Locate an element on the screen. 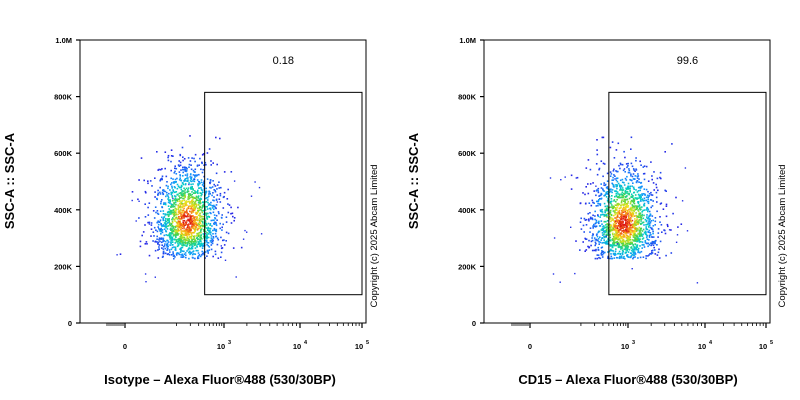  copyright-text: Copyright (c) 2025 Abcam Limited is located at coordinates (782, 235).